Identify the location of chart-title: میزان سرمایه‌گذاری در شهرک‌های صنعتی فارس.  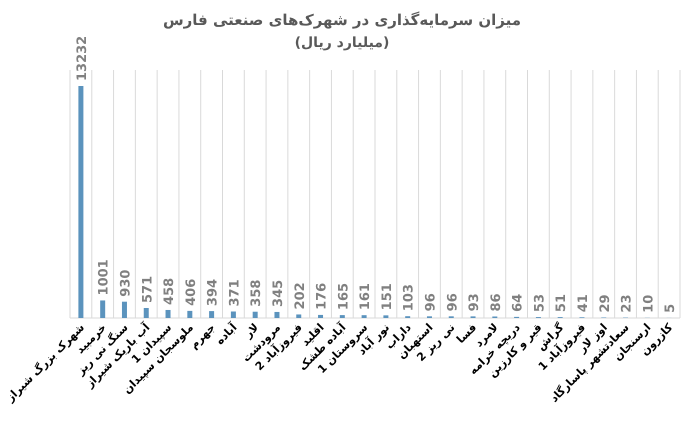
(342, 20).